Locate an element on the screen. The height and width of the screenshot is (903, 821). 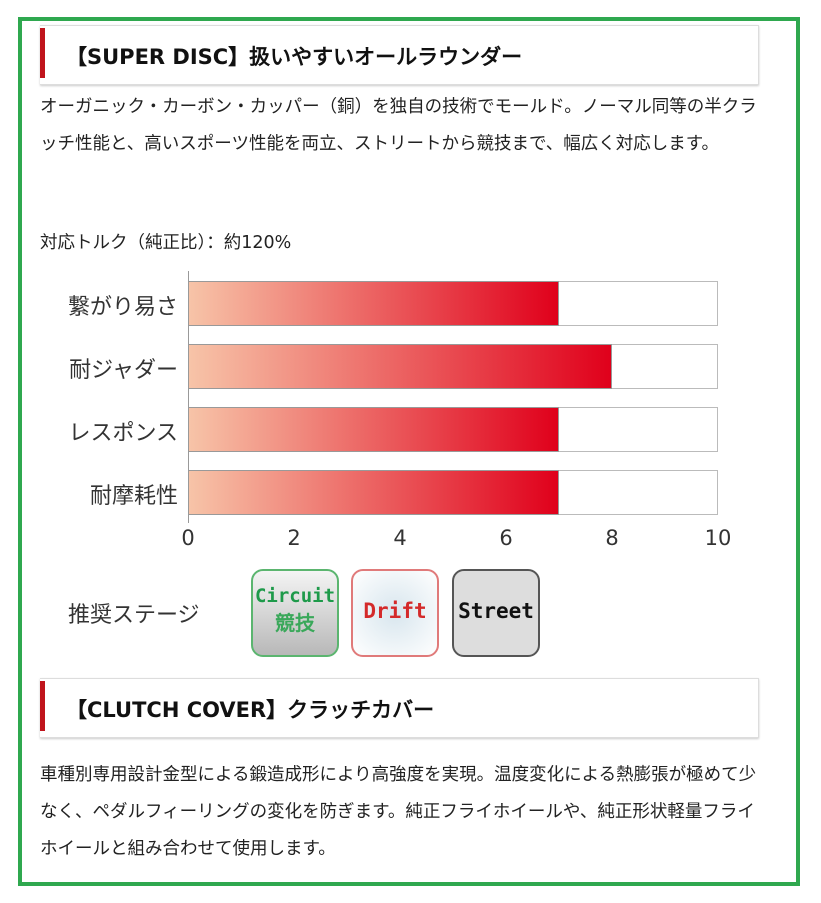
x-tick-label: 2 is located at coordinates (294, 538).